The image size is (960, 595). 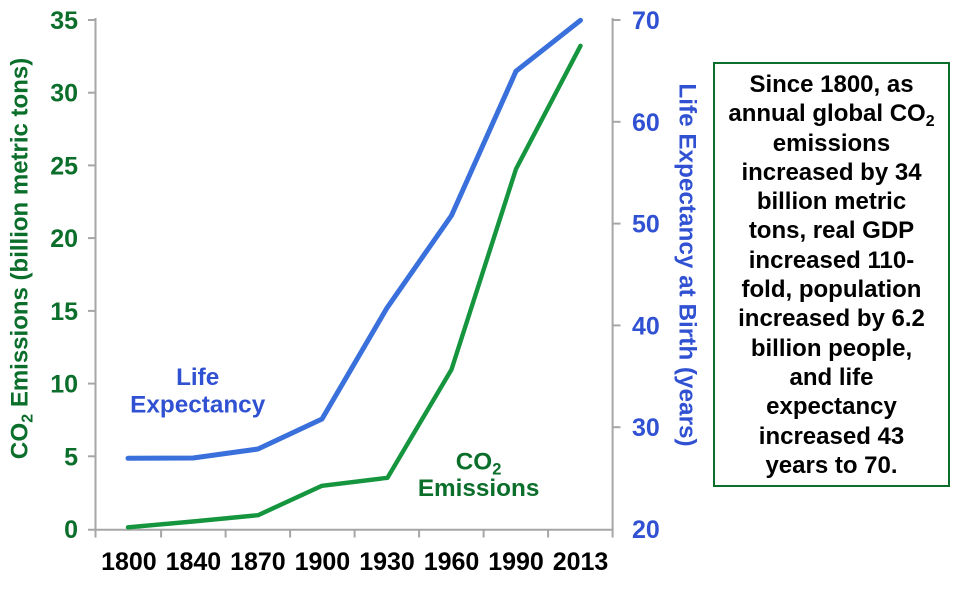 What do you see at coordinates (129, 562) in the screenshot?
I see `svg-text: 1800` at bounding box center [129, 562].